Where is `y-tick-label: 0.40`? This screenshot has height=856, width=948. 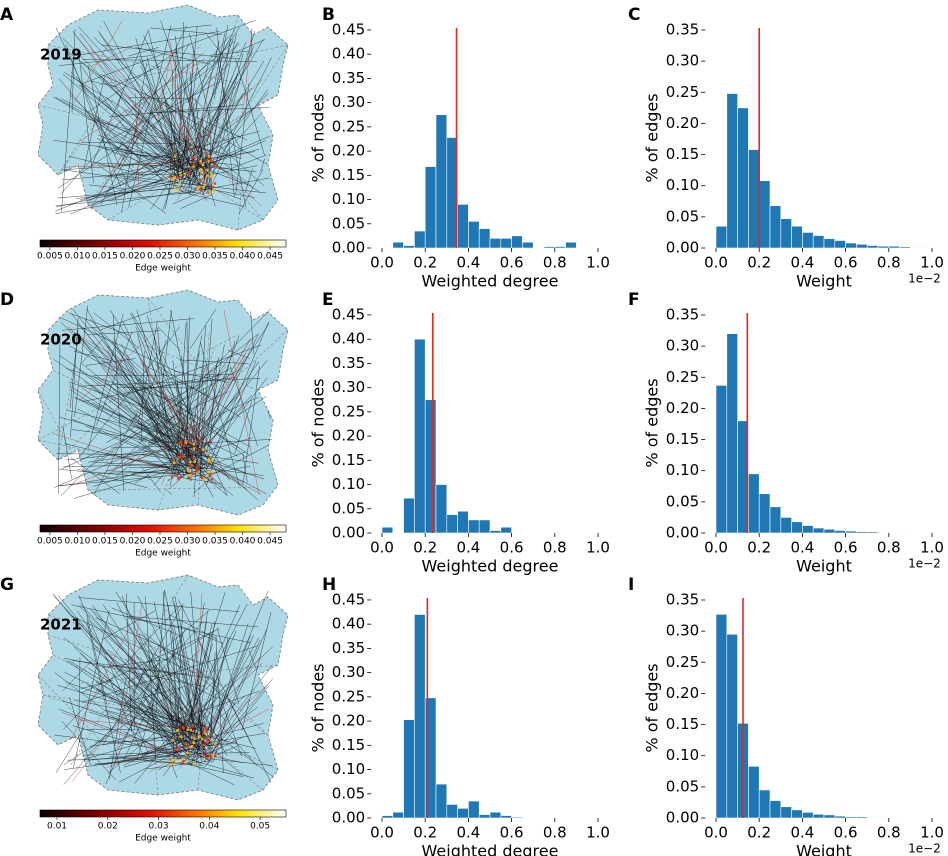
y-tick-label: 0.40 is located at coordinates (348, 54).